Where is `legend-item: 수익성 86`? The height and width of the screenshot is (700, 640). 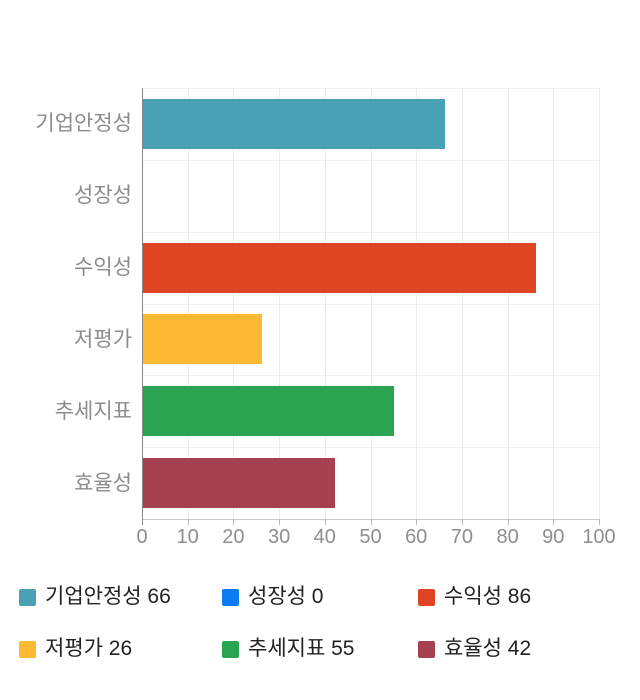
legend-item: 수익성 86 is located at coordinates (519, 597).